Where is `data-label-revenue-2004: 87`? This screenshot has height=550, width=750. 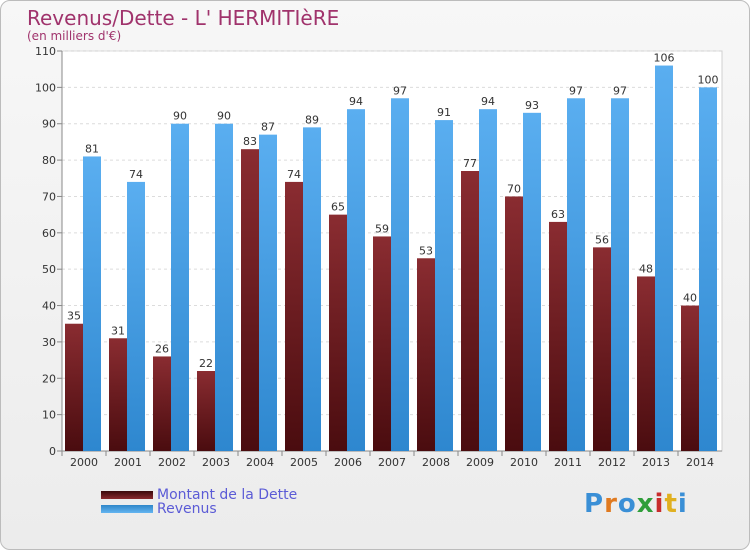 data-label-revenue-2004: 87 is located at coordinates (268, 127).